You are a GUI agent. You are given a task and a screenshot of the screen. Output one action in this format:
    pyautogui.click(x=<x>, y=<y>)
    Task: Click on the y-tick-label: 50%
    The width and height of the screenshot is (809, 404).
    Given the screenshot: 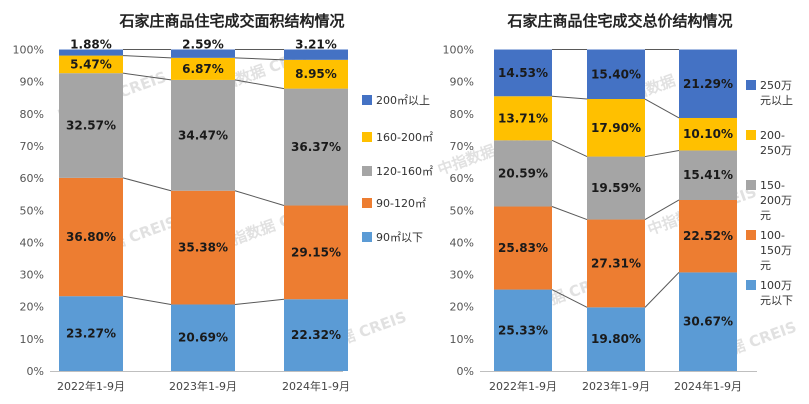 What is the action you would take?
    pyautogui.click(x=462, y=210)
    